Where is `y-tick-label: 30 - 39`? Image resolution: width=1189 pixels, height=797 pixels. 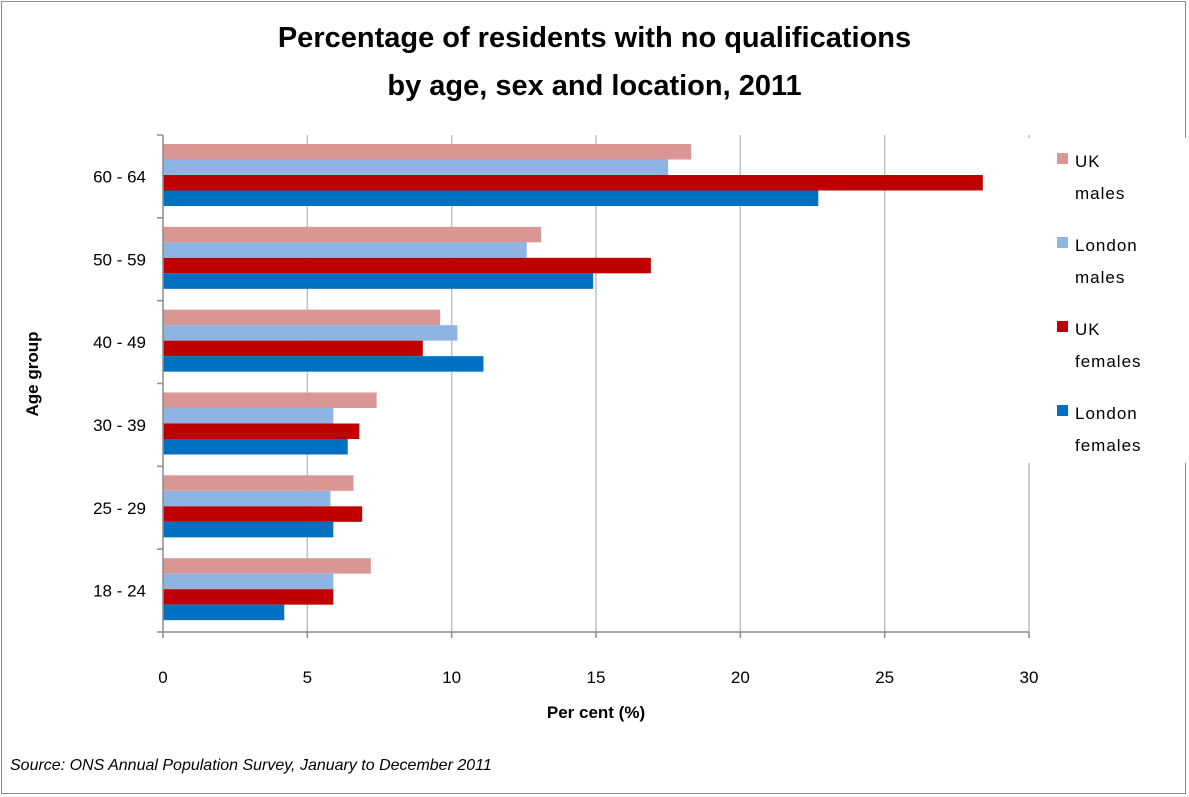
y-tick-label: 30 - 39 is located at coordinates (119, 425).